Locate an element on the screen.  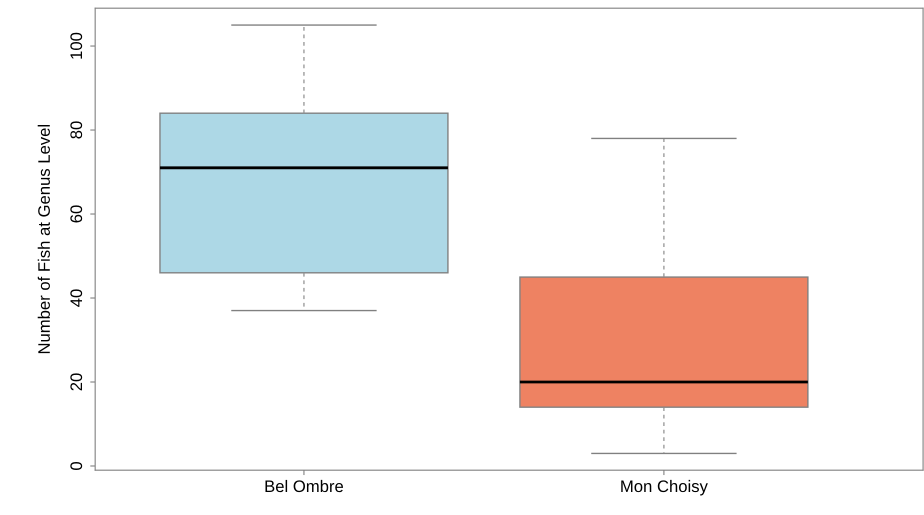
y-axis-title: Number of Fish at Genus Level is located at coordinates (44, 239).